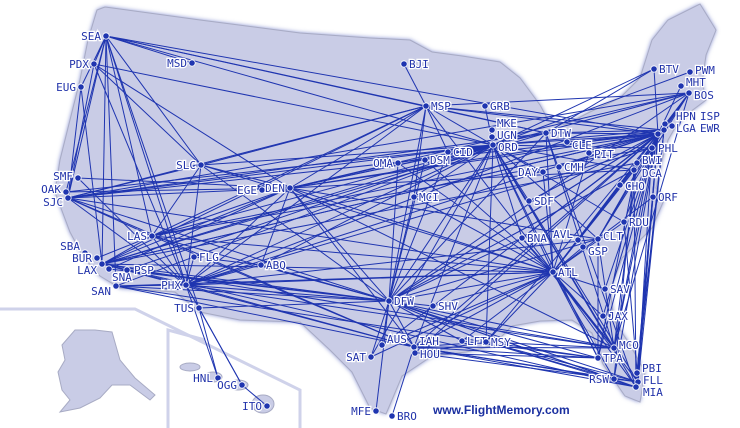  What do you see at coordinates (272, 265) in the screenshot?
I see `airport-abq: ABQ` at bounding box center [272, 265].